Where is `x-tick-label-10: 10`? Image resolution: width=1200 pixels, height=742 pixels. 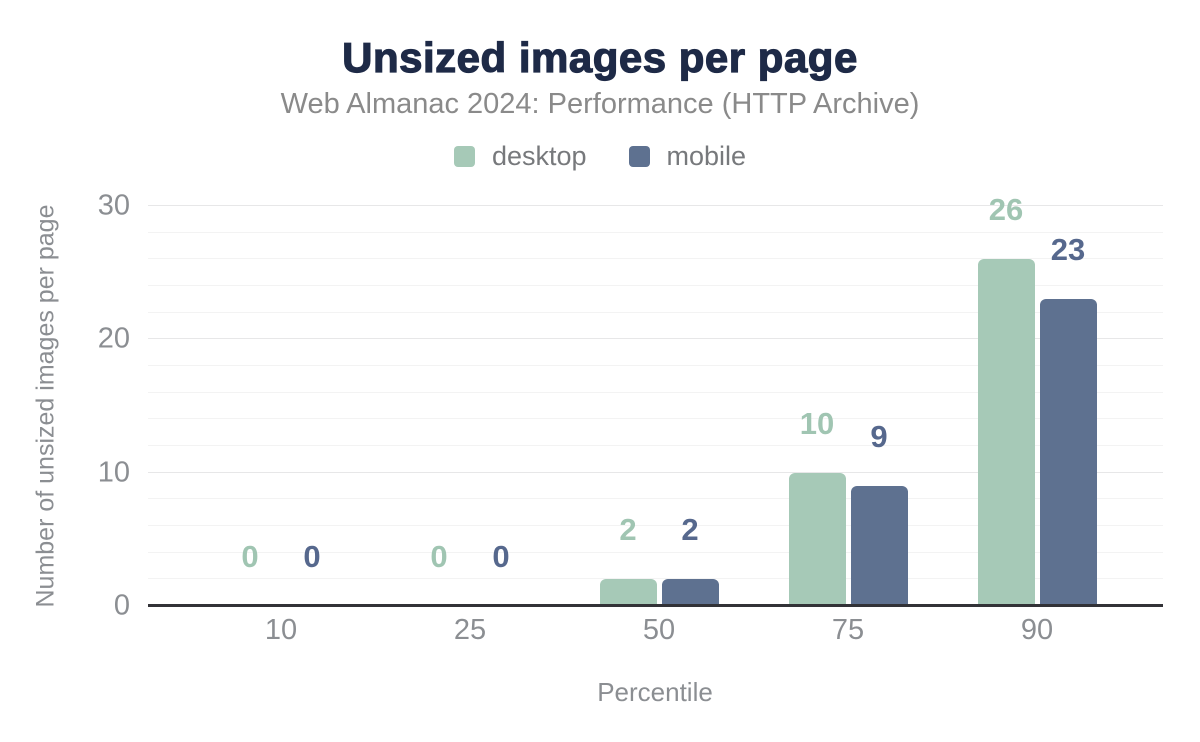 x-tick-label-10: 10 is located at coordinates (281, 630).